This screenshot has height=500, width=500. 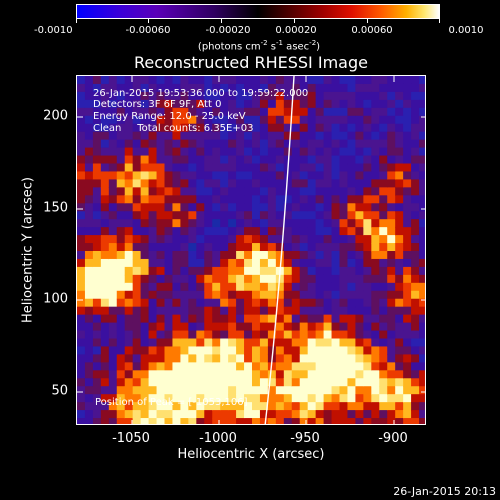 I want to click on x-tick-label: -1000, so click(x=218, y=438).